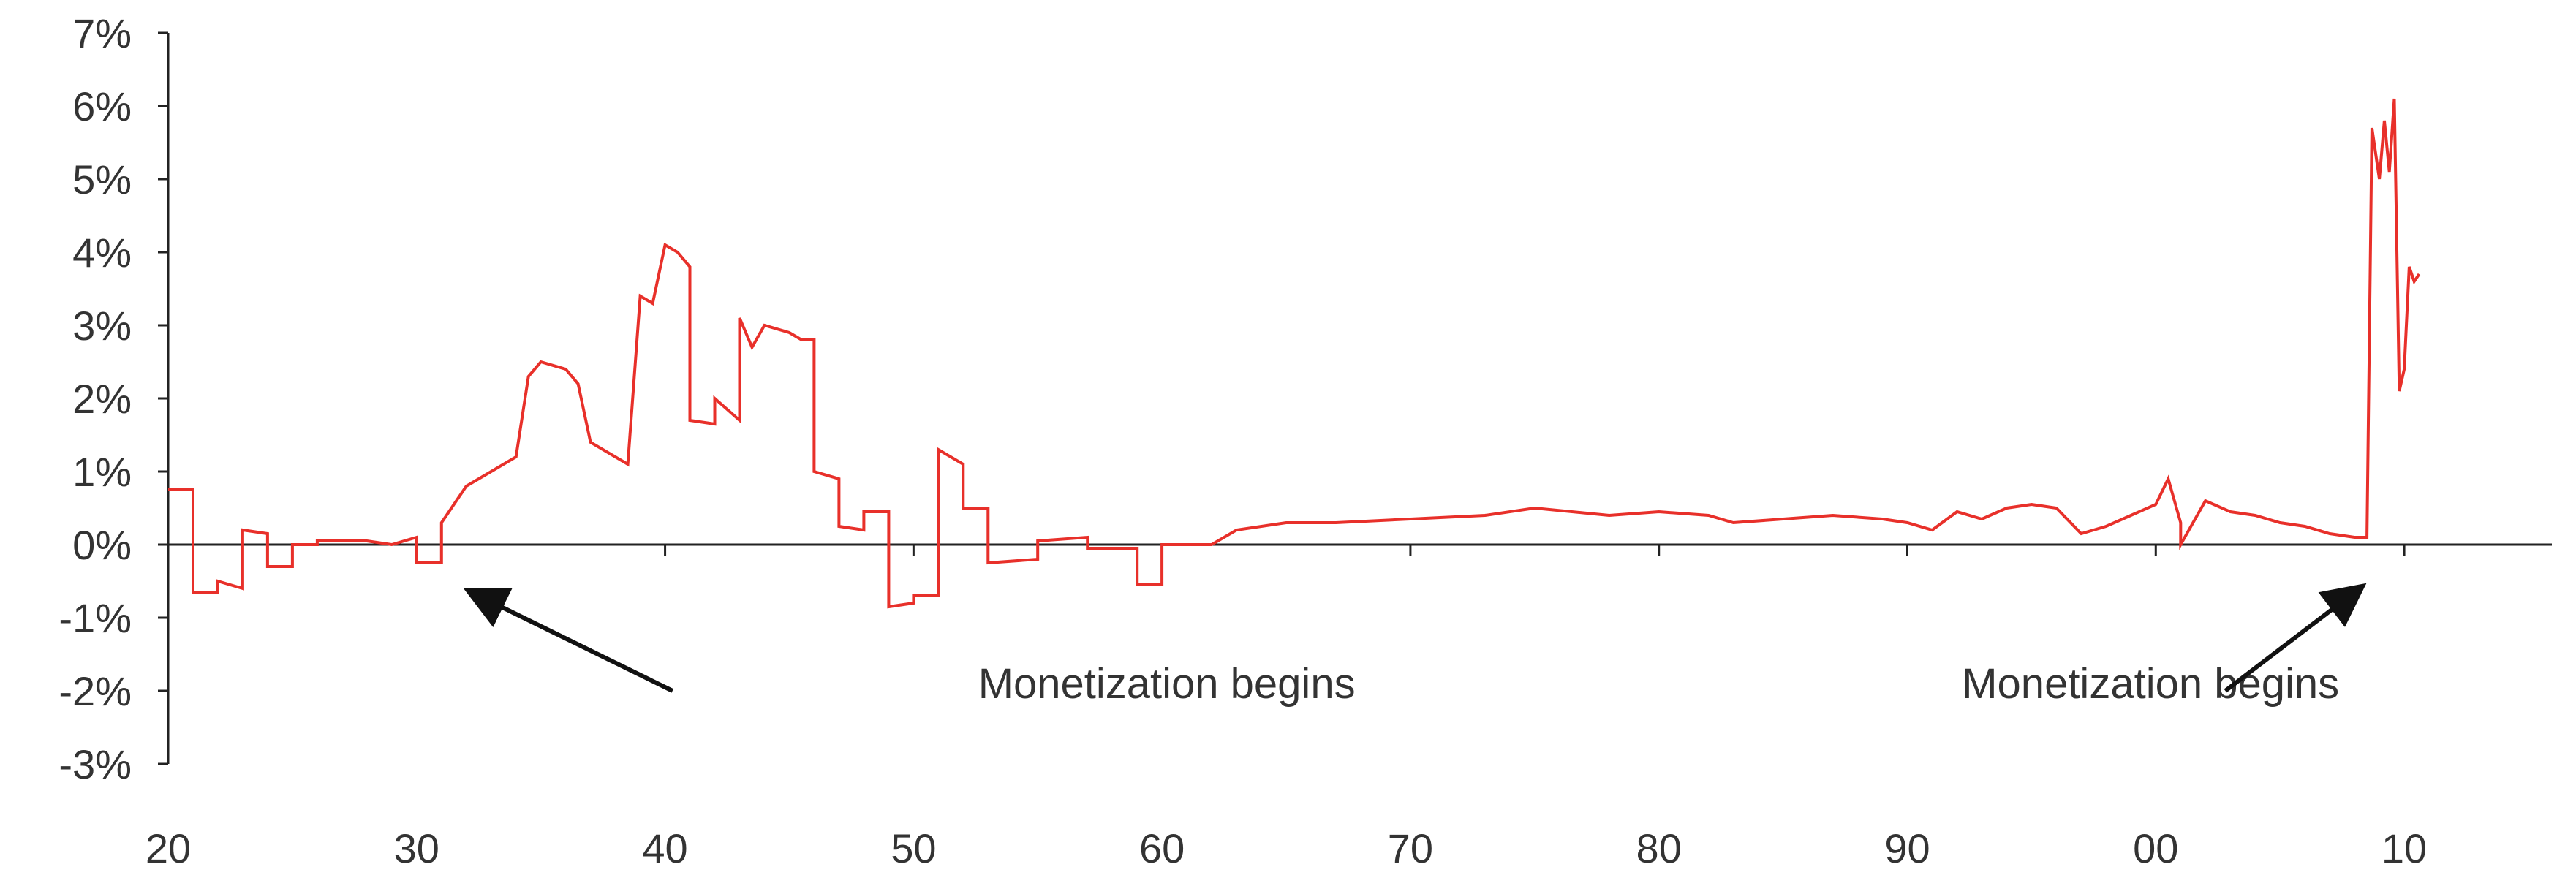 Image resolution: width=2576 pixels, height=886 pixels. What do you see at coordinates (168, 848) in the screenshot?
I see `x-tick-label: 20` at bounding box center [168, 848].